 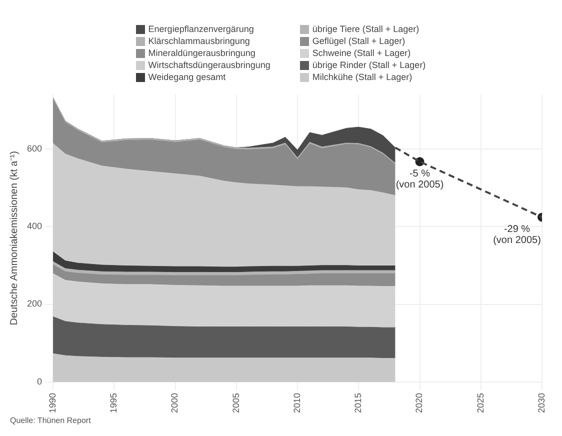 What do you see at coordinates (358, 403) in the screenshot?
I see `x-tick-label: 2015` at bounding box center [358, 403].